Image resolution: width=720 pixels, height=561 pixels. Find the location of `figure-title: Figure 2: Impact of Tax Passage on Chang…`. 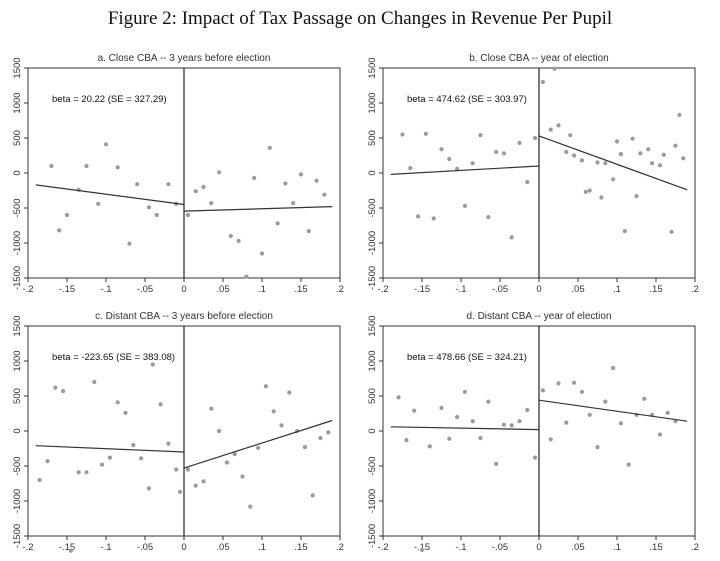

figure-title: Figure 2: Impact of Tax Passage on Chang… is located at coordinates (360, 18).